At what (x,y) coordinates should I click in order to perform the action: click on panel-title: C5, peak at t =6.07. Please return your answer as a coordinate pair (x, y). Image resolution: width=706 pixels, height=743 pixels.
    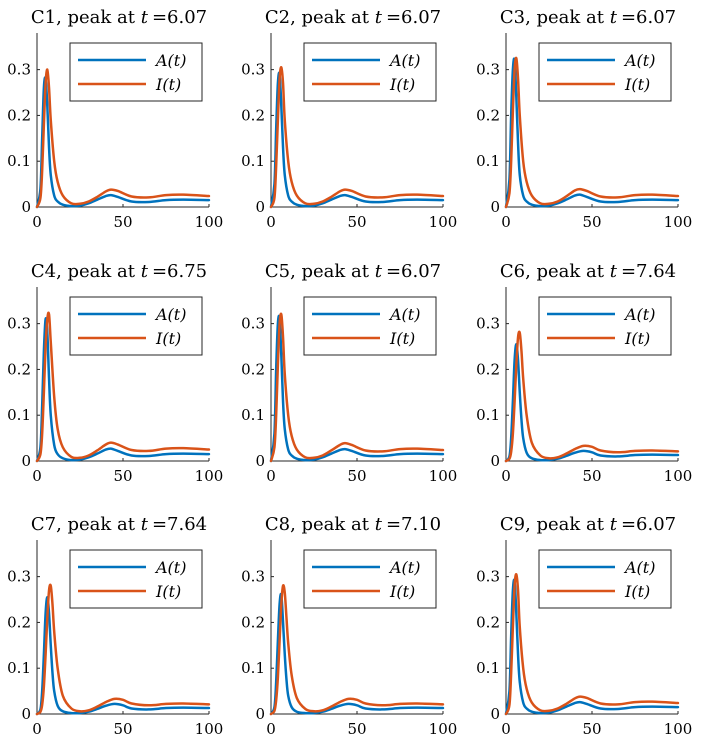
    Looking at the image, I should click on (353, 271).